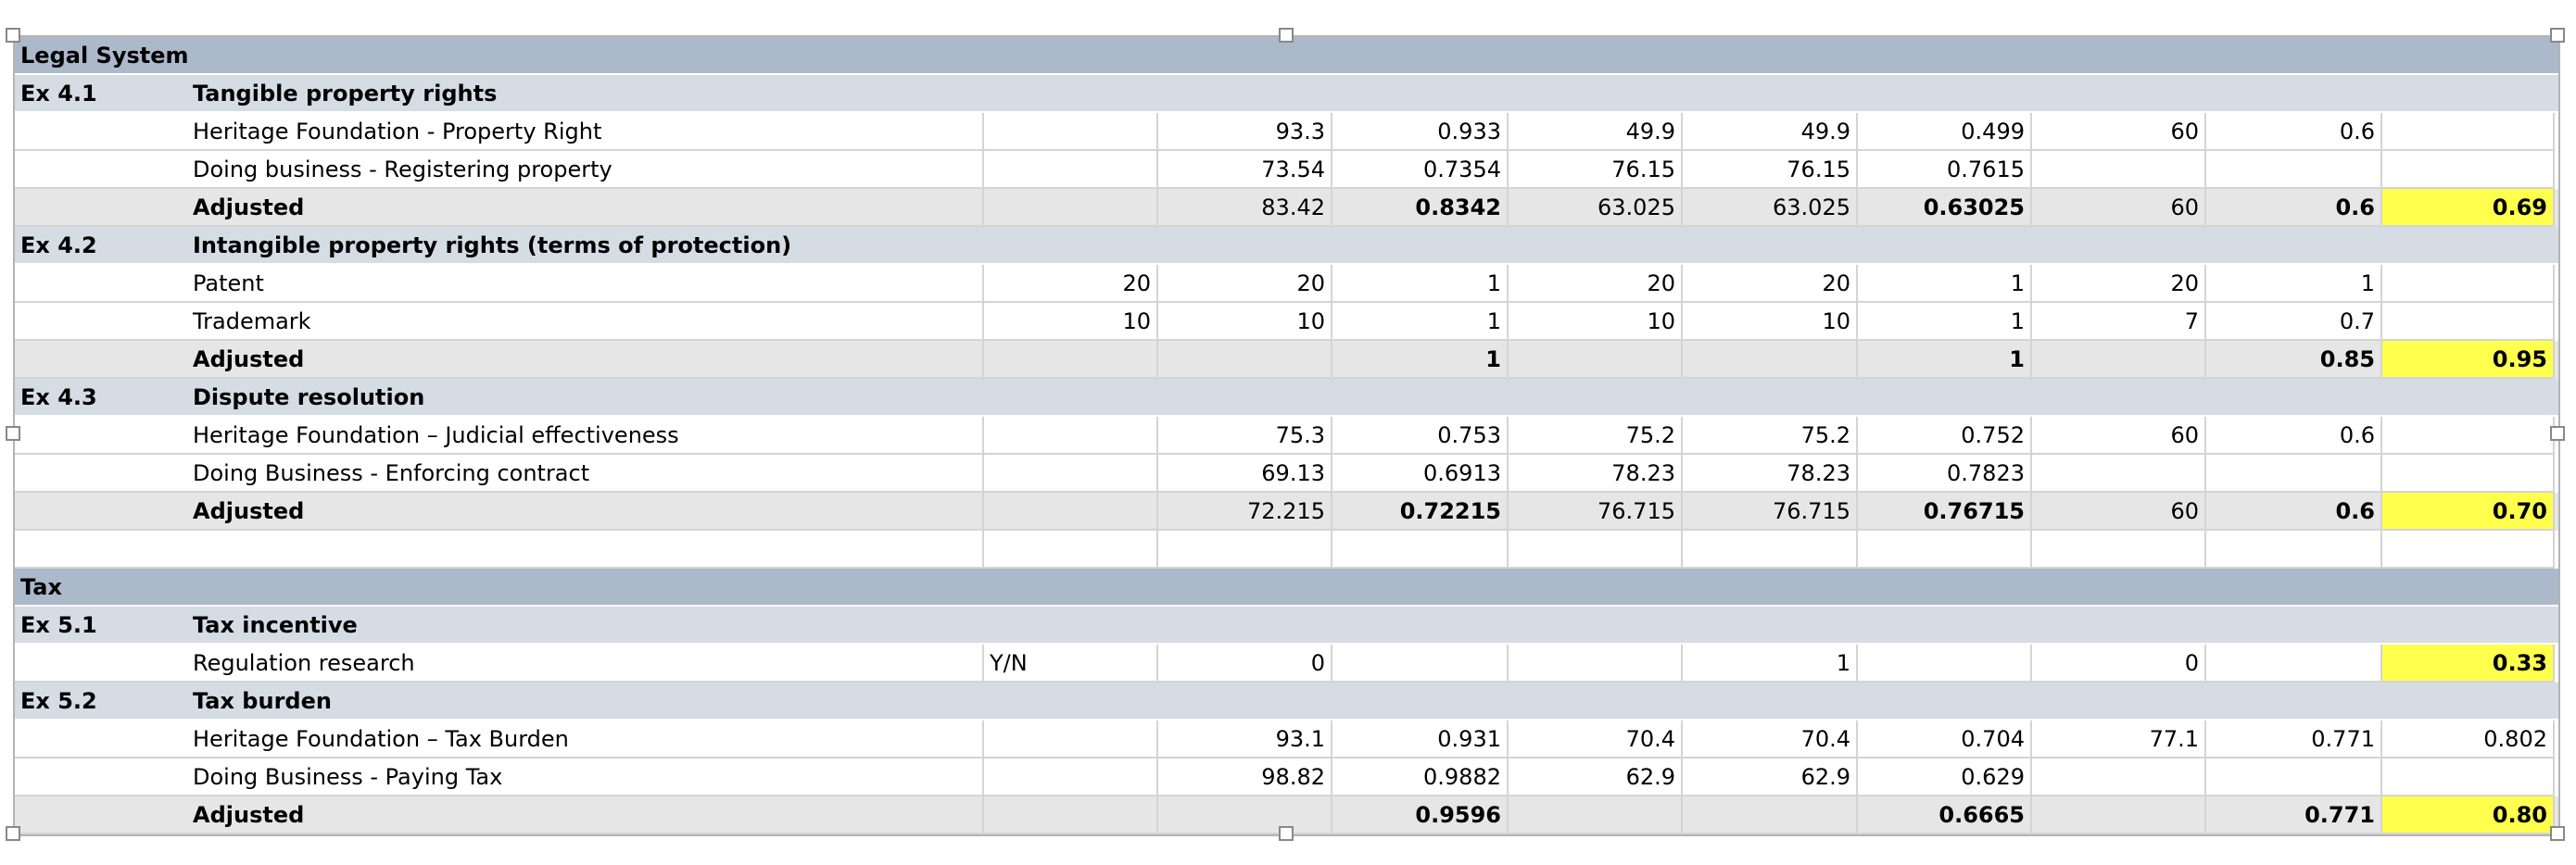 The width and height of the screenshot is (2576, 865). I want to click on exhibit-id: Ex 5.1, so click(59, 625).